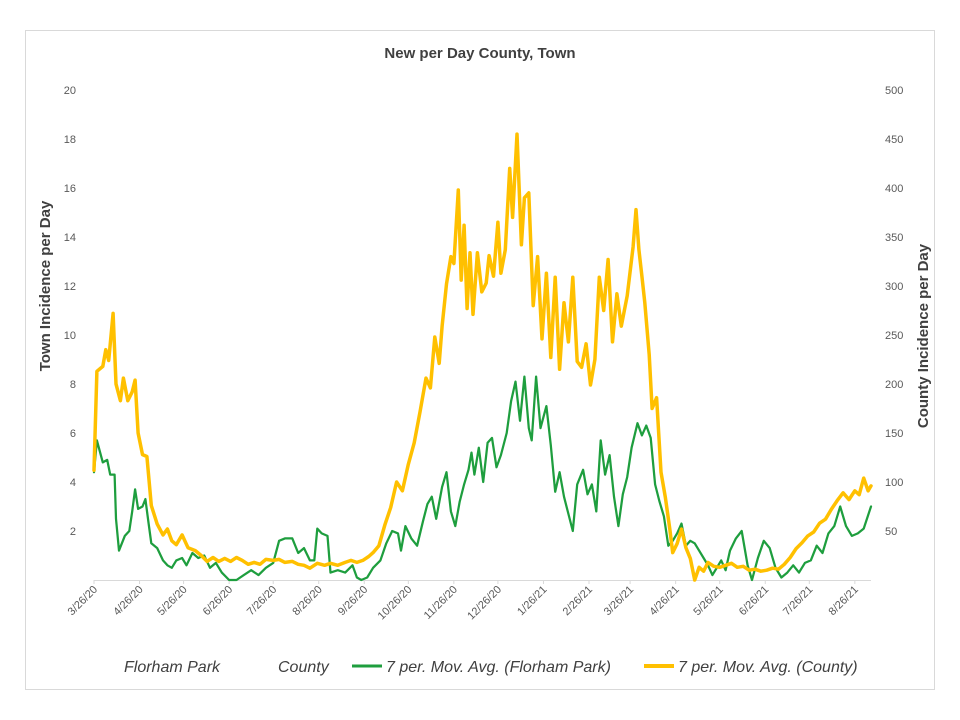  I want to click on x-tick-label: 3/26/20, so click(83, 601).